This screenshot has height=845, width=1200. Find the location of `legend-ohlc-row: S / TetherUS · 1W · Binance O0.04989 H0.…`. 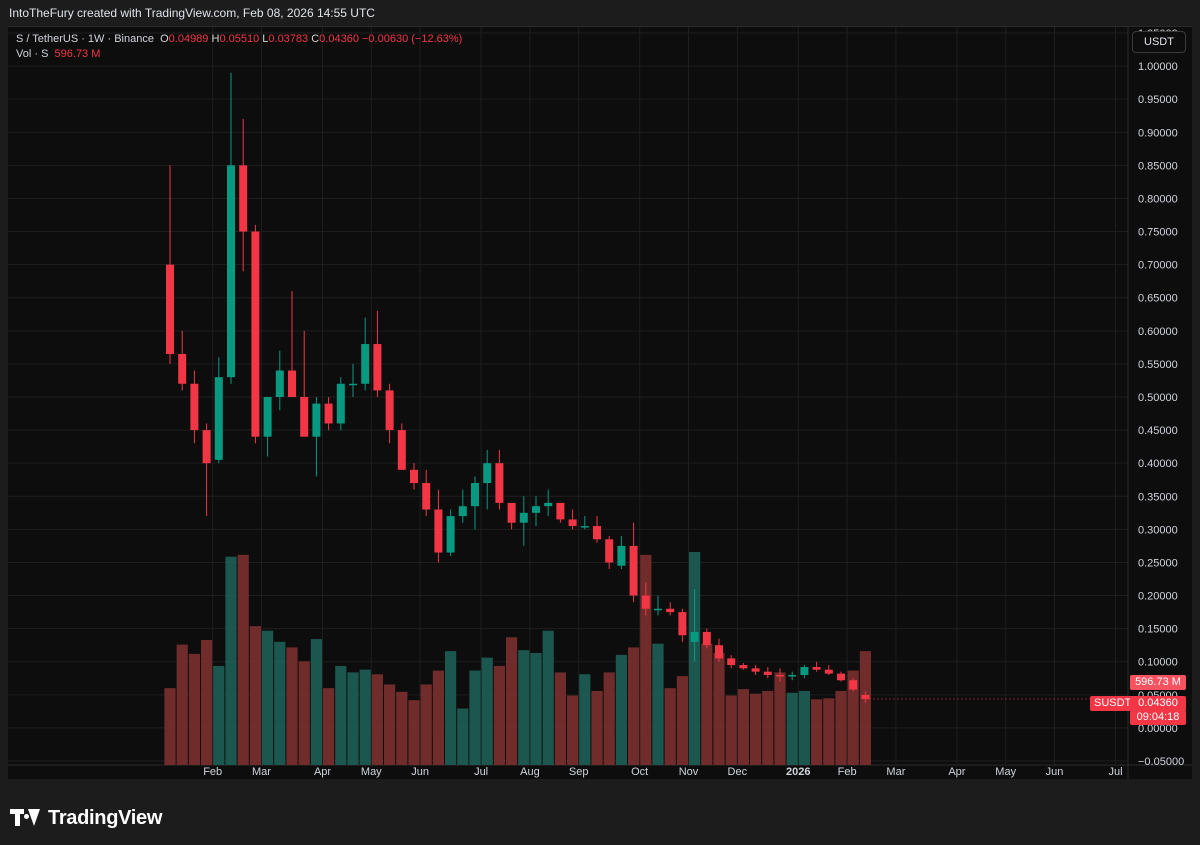

legend-ohlc-row: S / TetherUS · 1W · Binance O0.04989 H0.… is located at coordinates (239, 39).